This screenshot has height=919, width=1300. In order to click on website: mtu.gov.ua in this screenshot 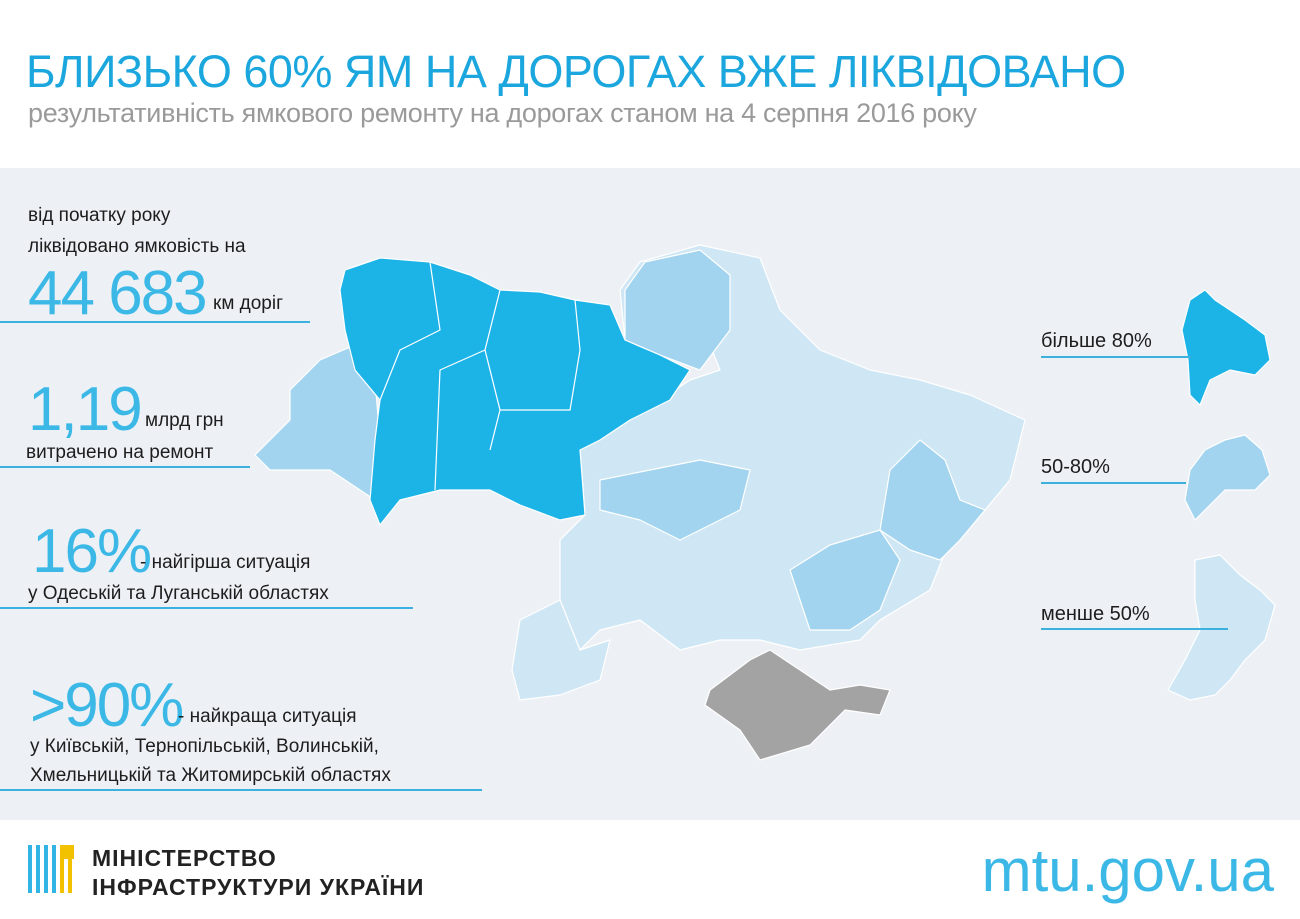, I will do `click(1127, 870)`.